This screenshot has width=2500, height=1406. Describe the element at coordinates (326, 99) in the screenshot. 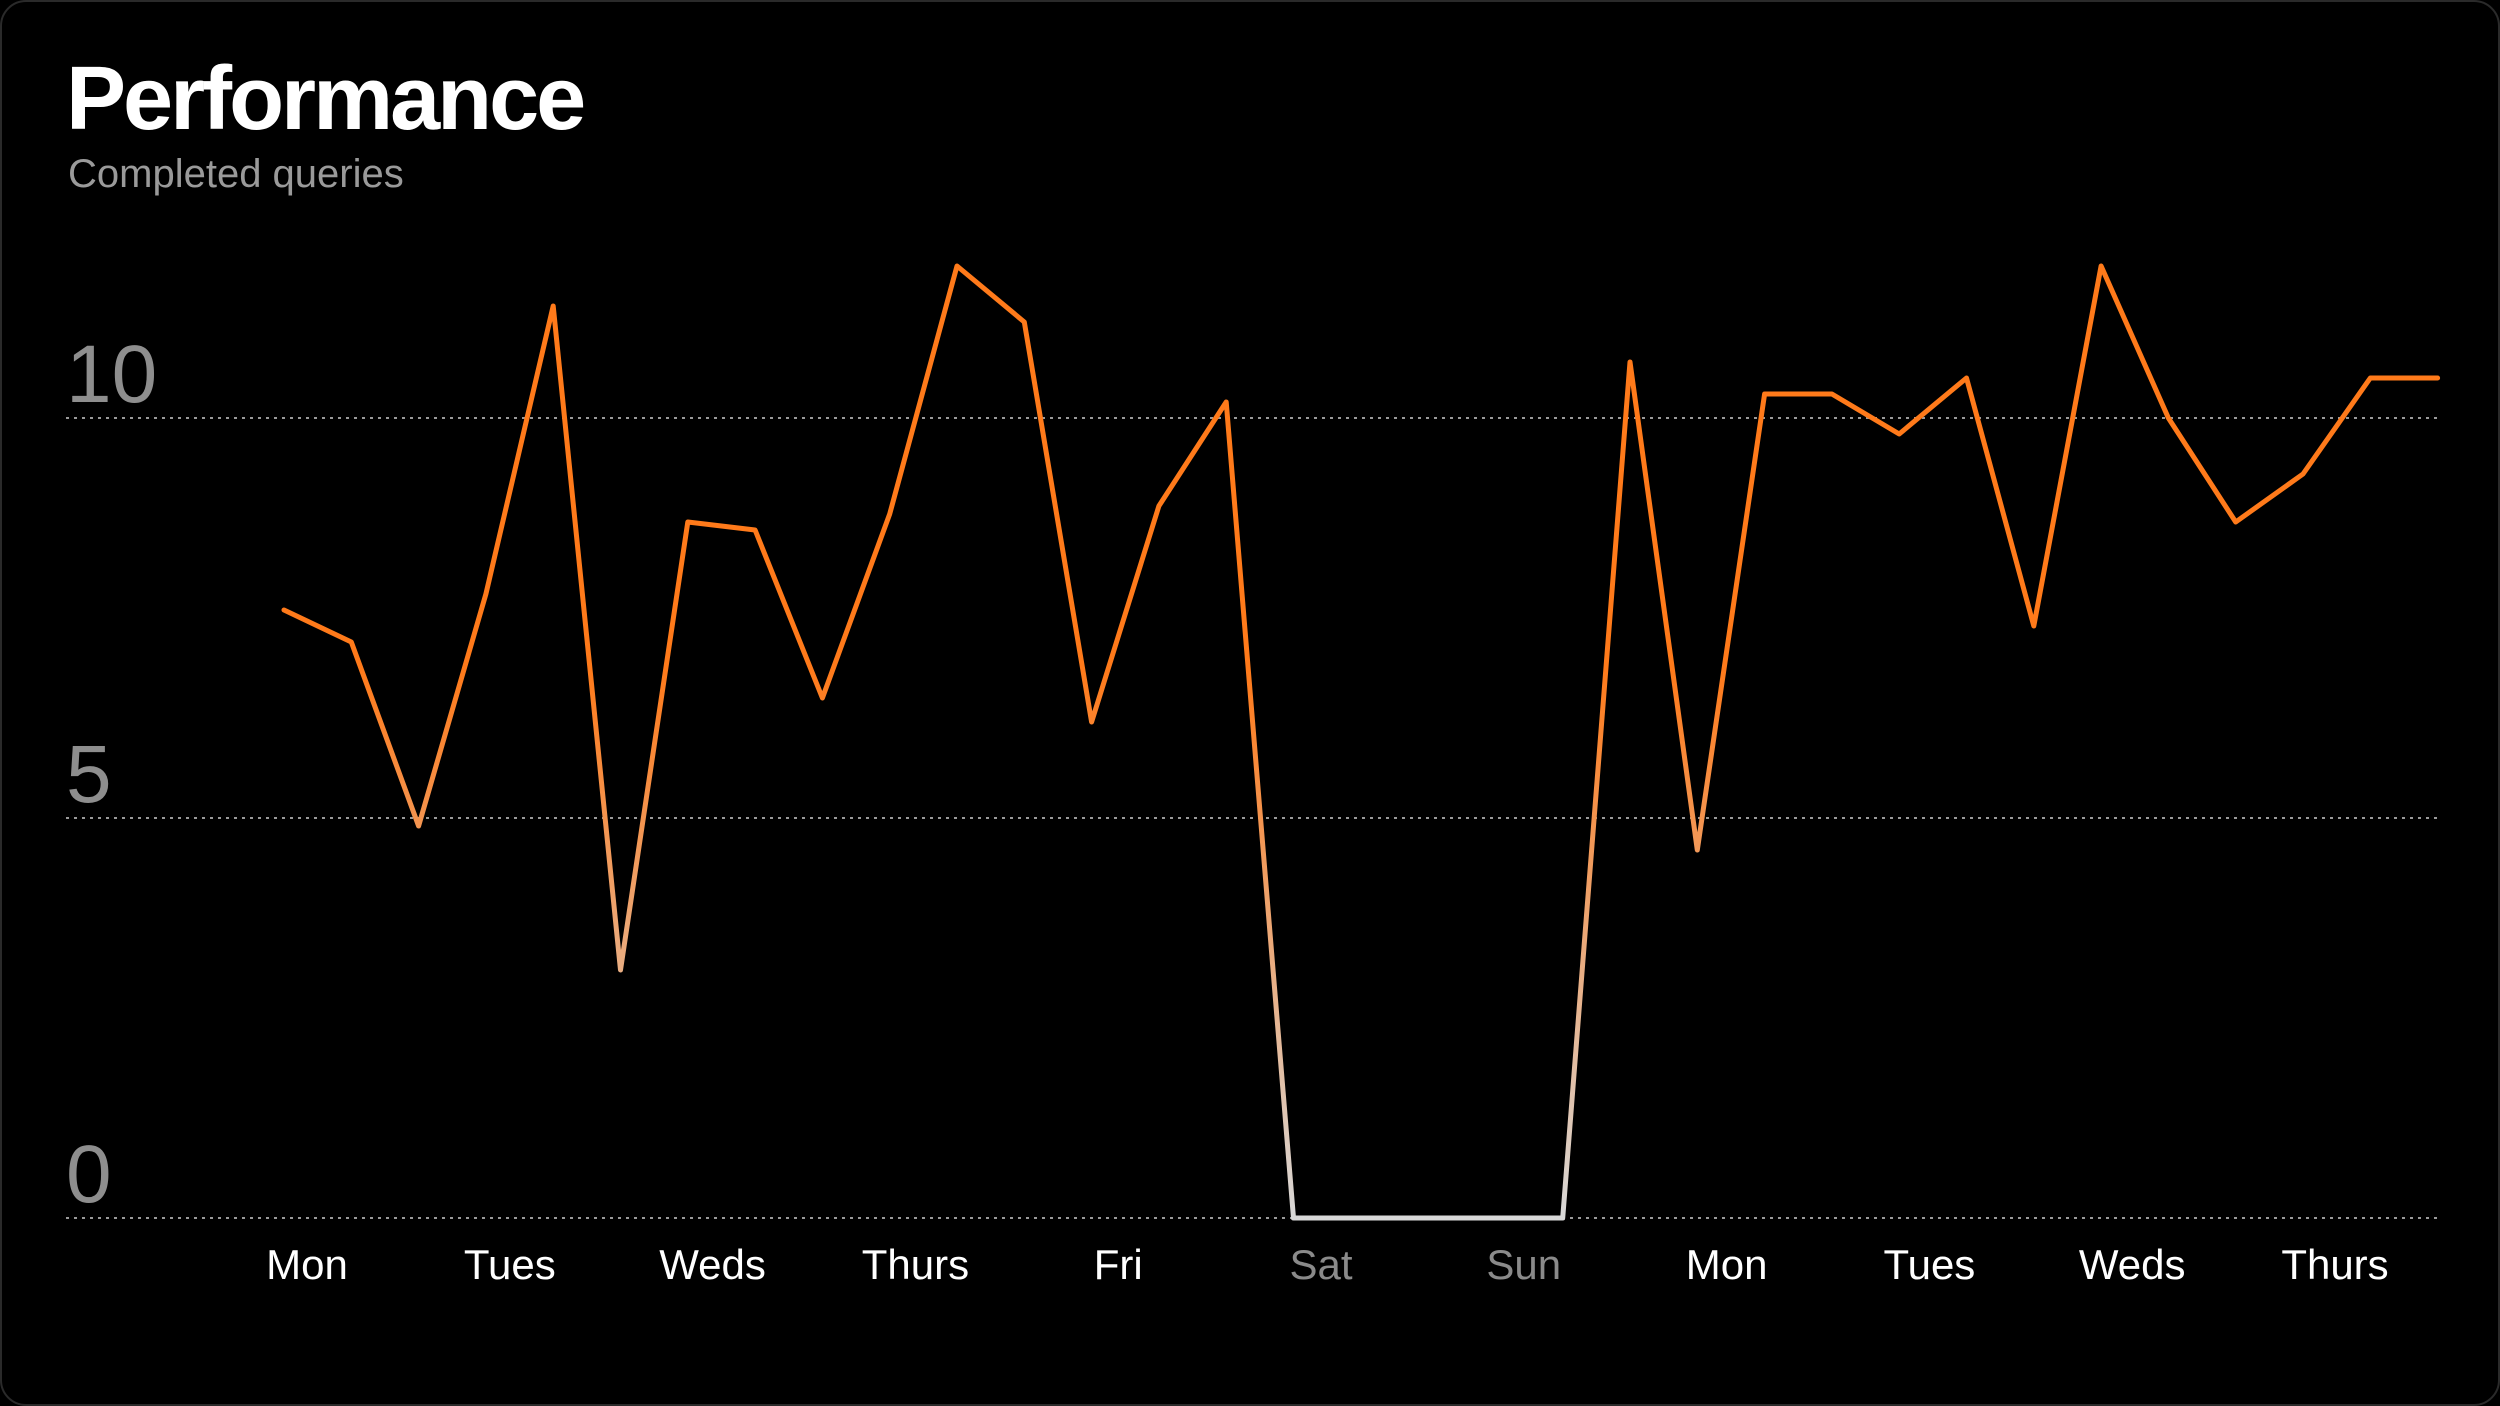

I see `chart-title: Performance` at that location.